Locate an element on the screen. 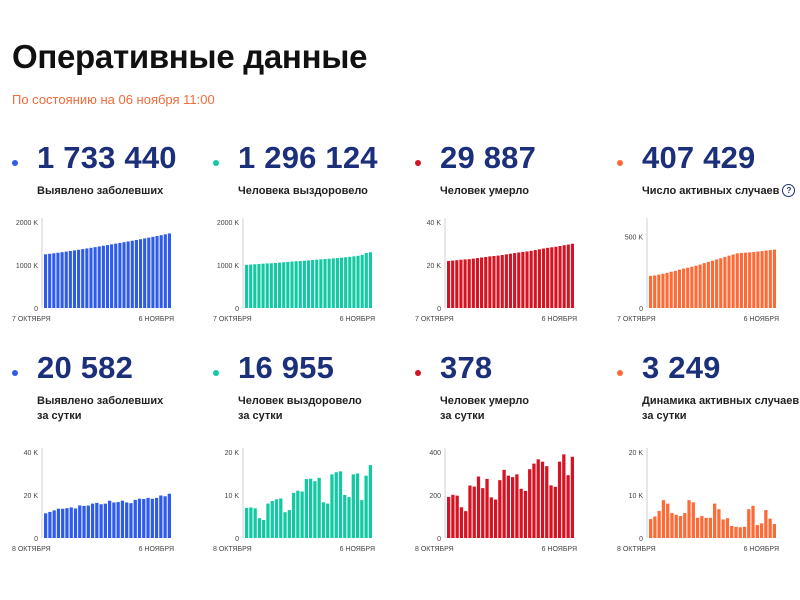 The height and width of the screenshot is (600, 800). stat-label-line: Человек выздоровело is located at coordinates (300, 401).